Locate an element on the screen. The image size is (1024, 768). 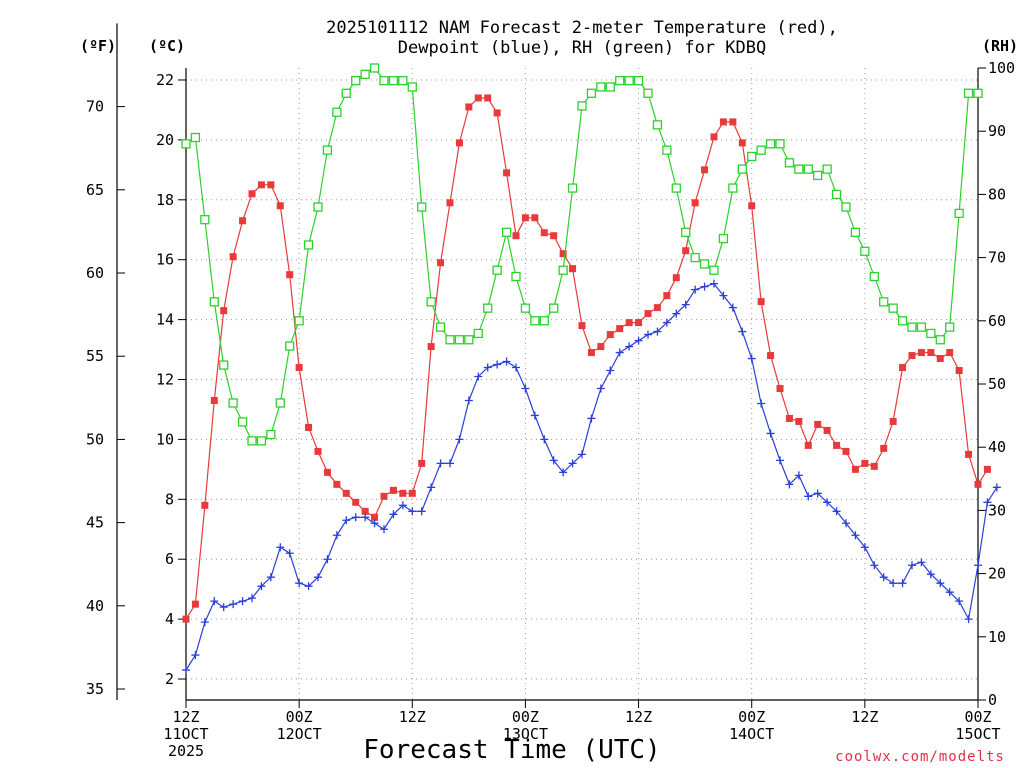
rh-tick-label: 50 is located at coordinates (997, 384).